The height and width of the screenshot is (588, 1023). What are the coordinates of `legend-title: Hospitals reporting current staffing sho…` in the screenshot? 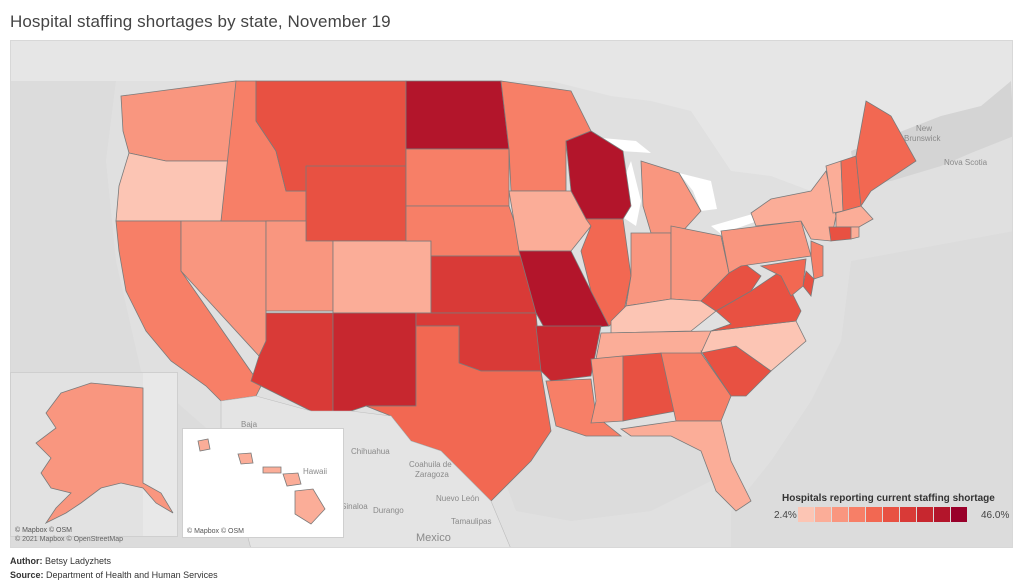 It's located at (888, 498).